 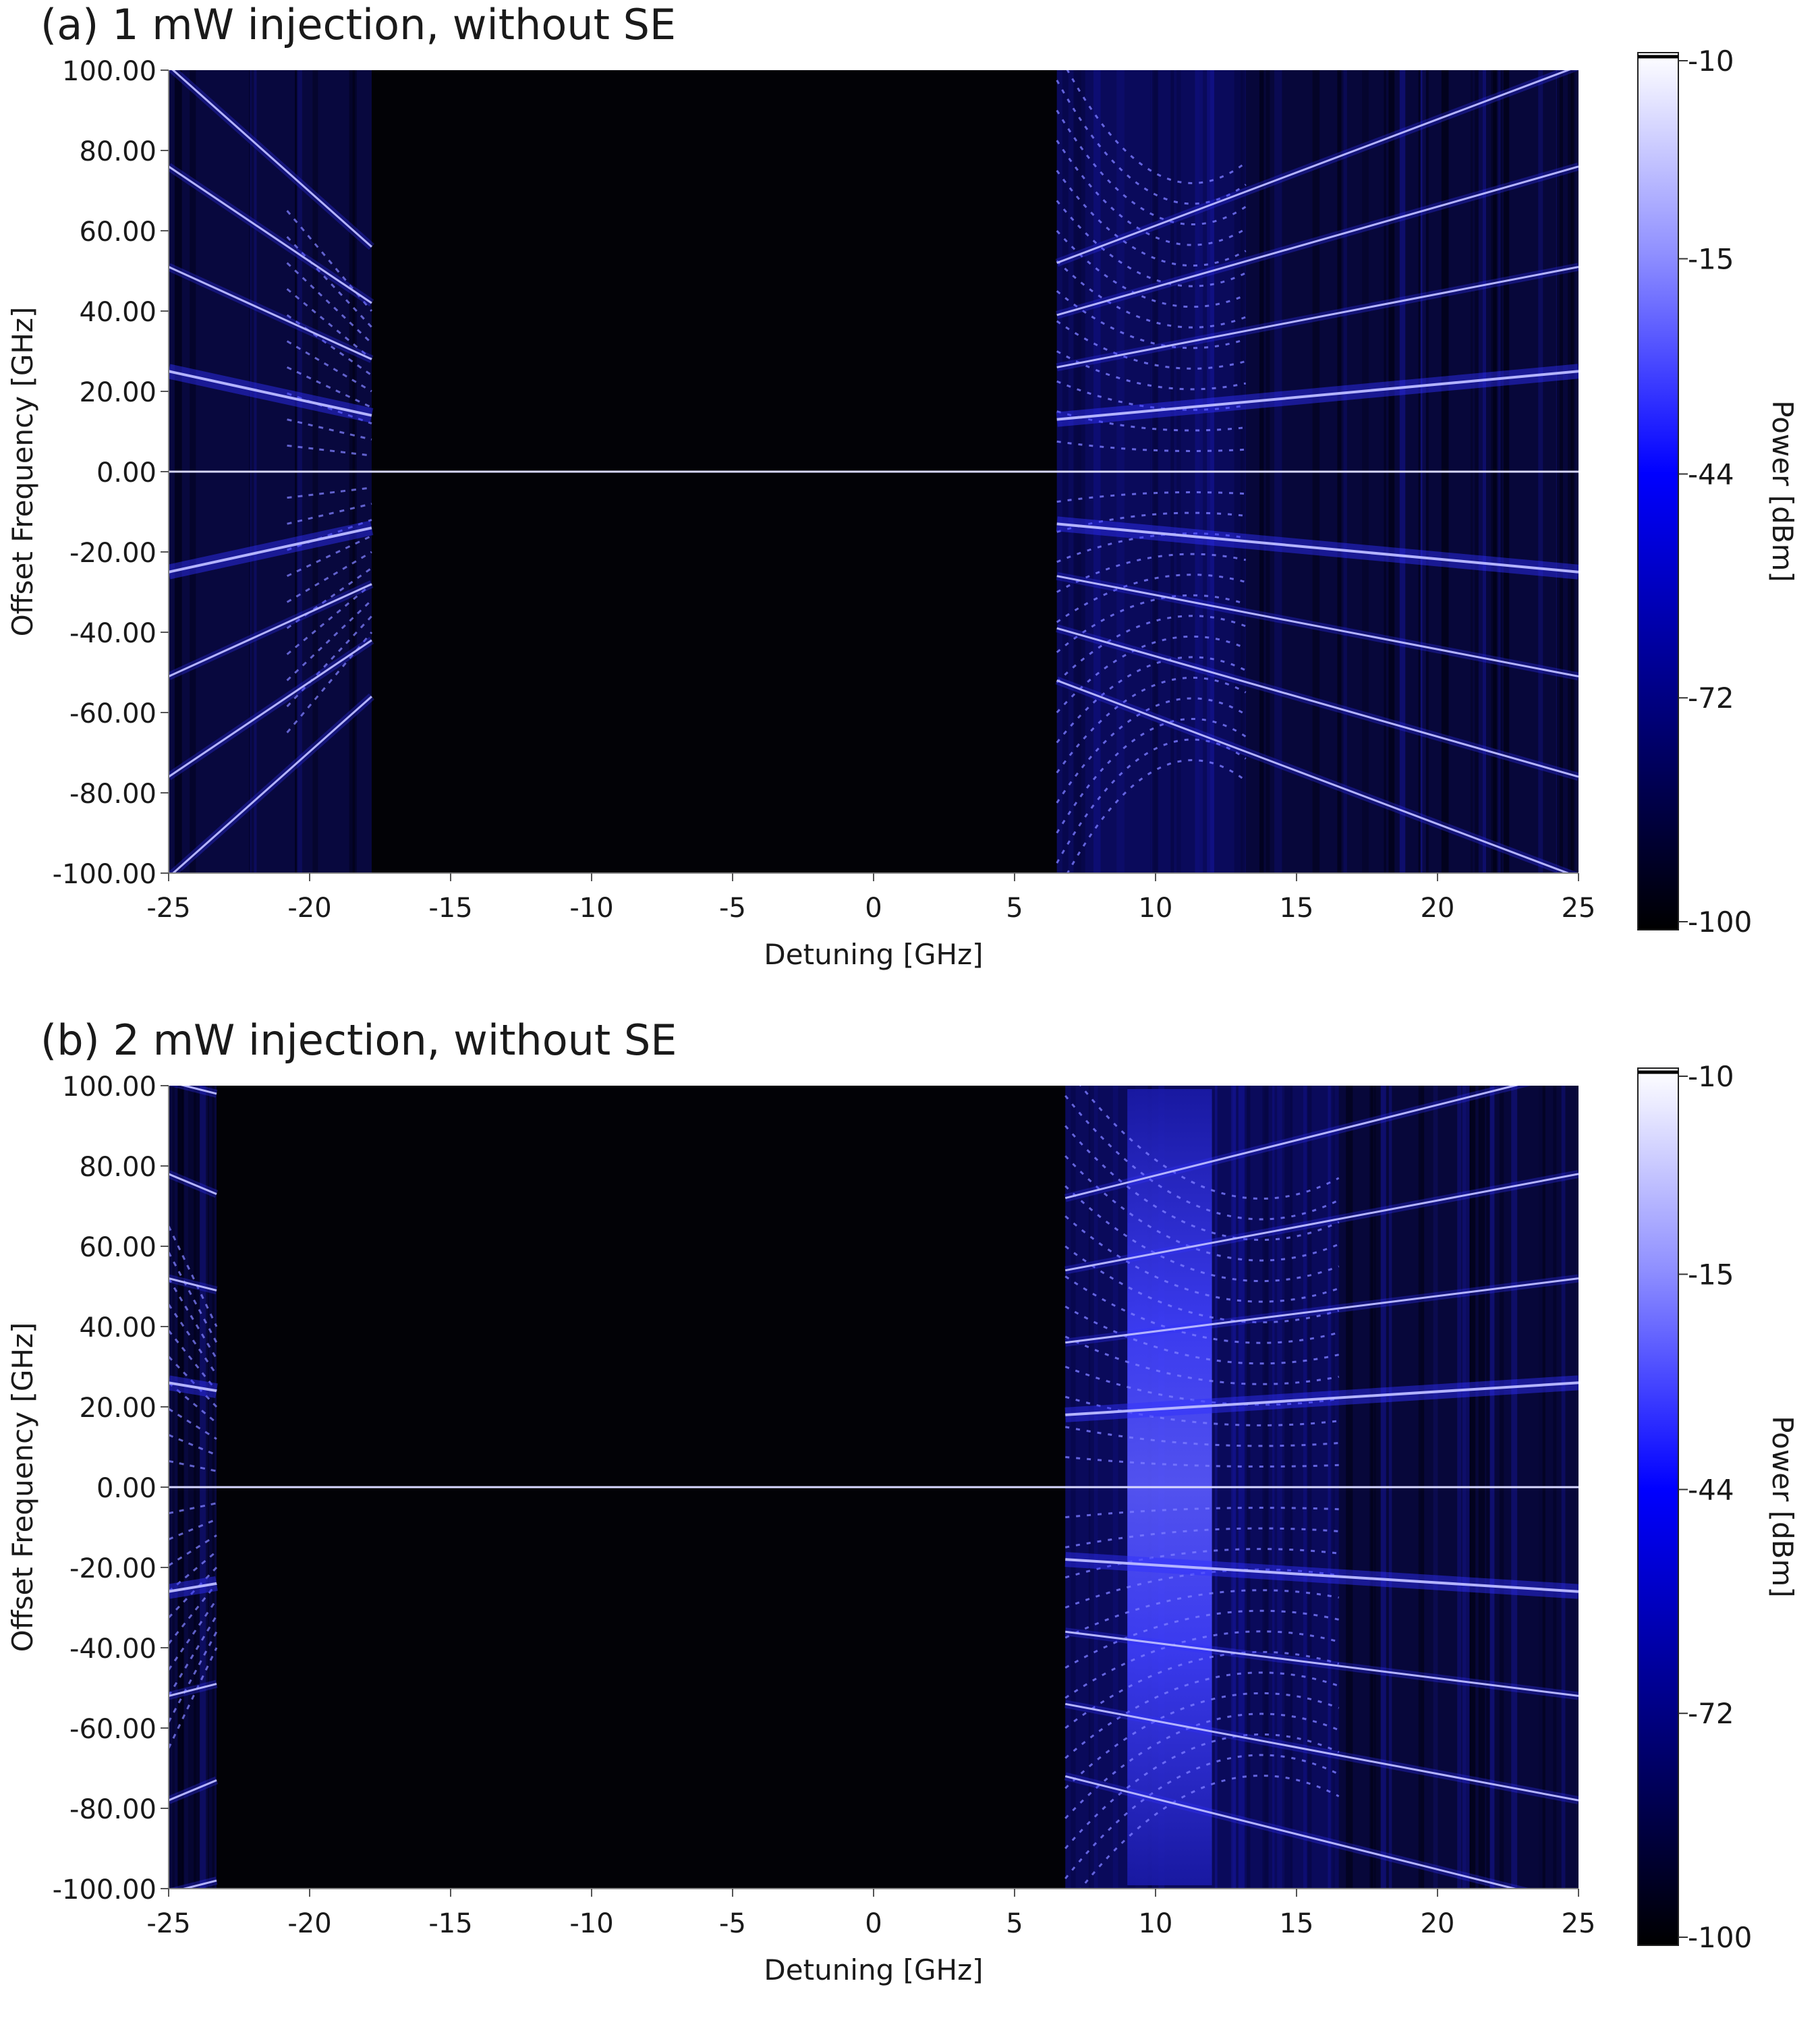 I want to click on panel-title: (a) 1 mW injection, without SE, so click(x=358, y=24).